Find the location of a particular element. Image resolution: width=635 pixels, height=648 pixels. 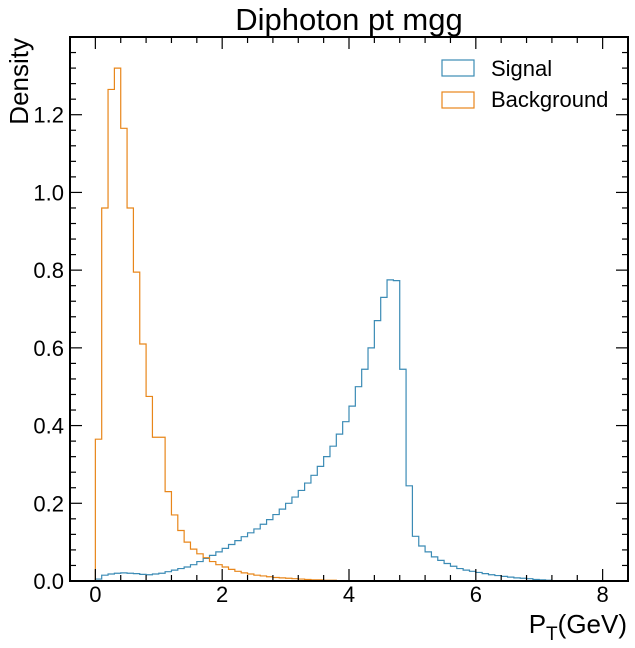

x-axis-label: PT(GeV) is located at coordinates (578, 627).